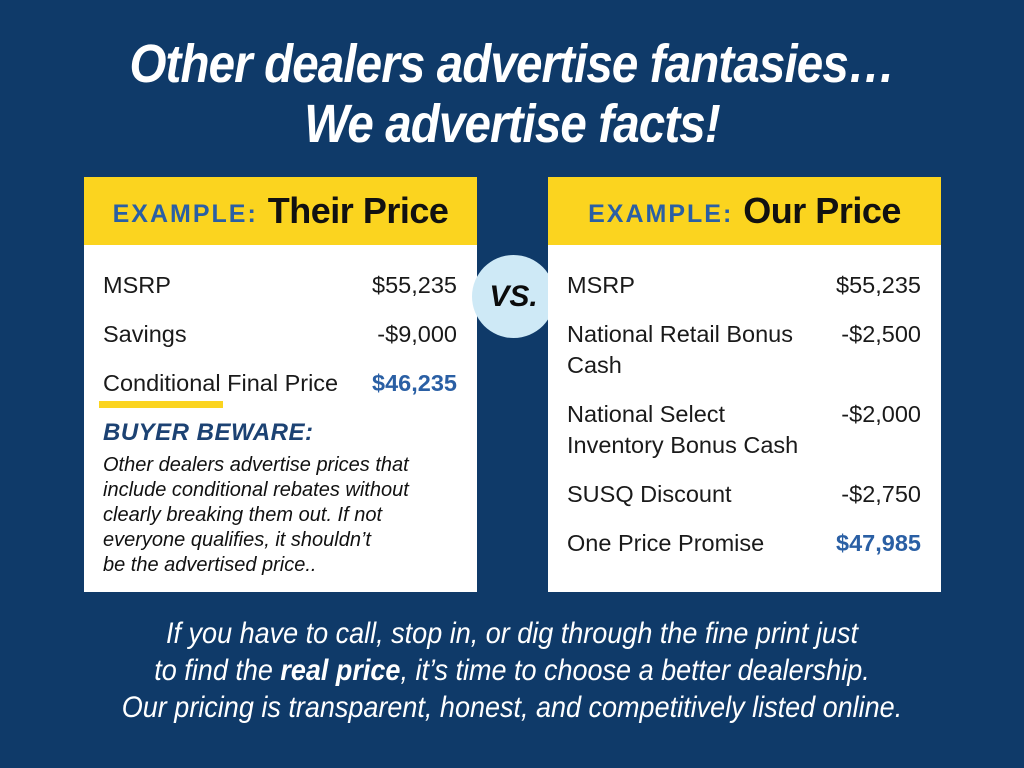 The width and height of the screenshot is (1024, 768). I want to click on table-row-conditional-final-price: Conditional Final Price $46,235, so click(278, 388).